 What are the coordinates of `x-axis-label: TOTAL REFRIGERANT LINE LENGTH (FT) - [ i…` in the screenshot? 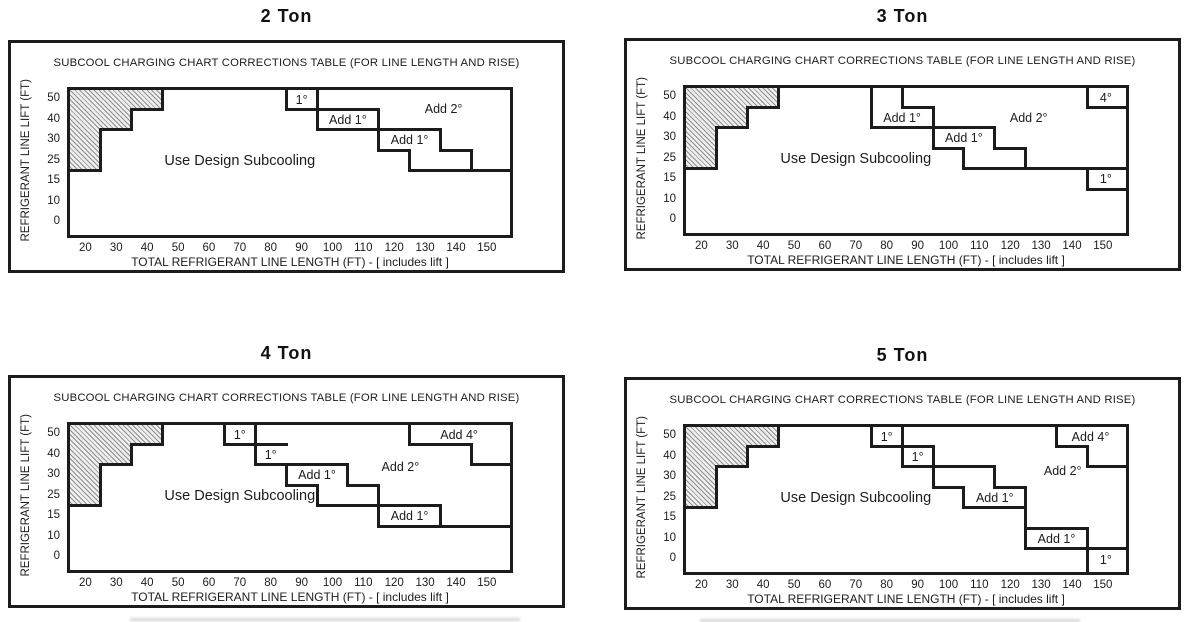 It's located at (906, 260).